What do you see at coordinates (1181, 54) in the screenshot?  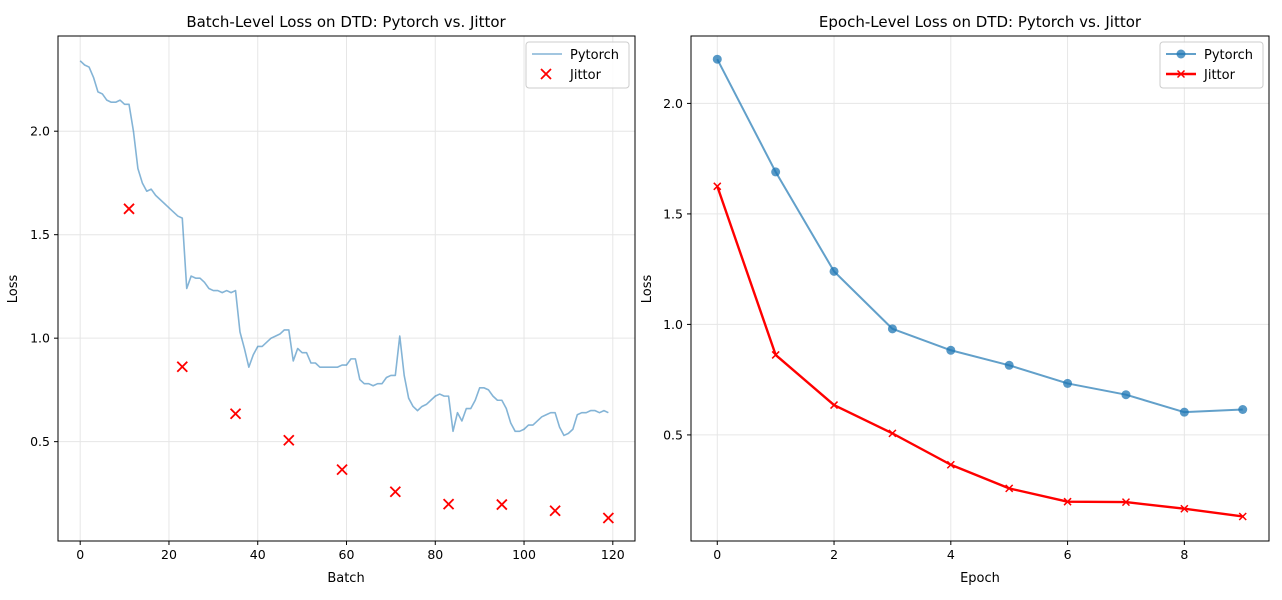 I see `legend-swatch-pytorch-marker` at bounding box center [1181, 54].